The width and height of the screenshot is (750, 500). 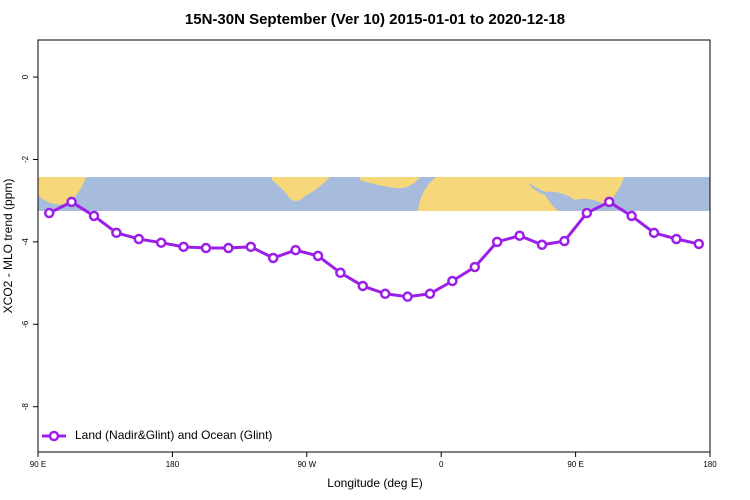 I want to click on y-tick-label: -8, so click(x=25, y=407).